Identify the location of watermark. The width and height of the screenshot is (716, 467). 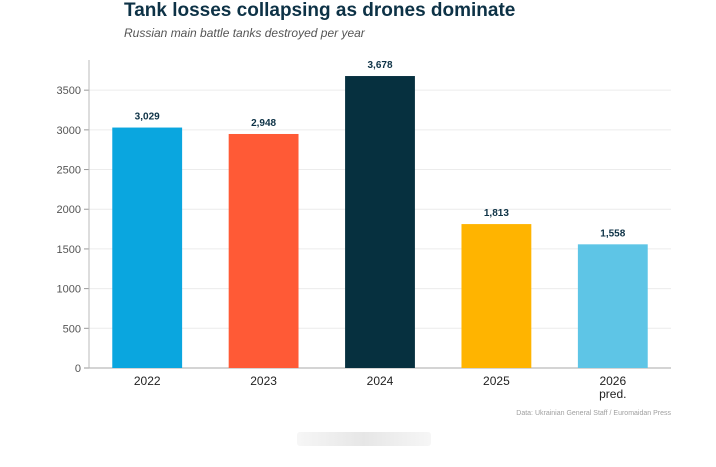
(364, 439).